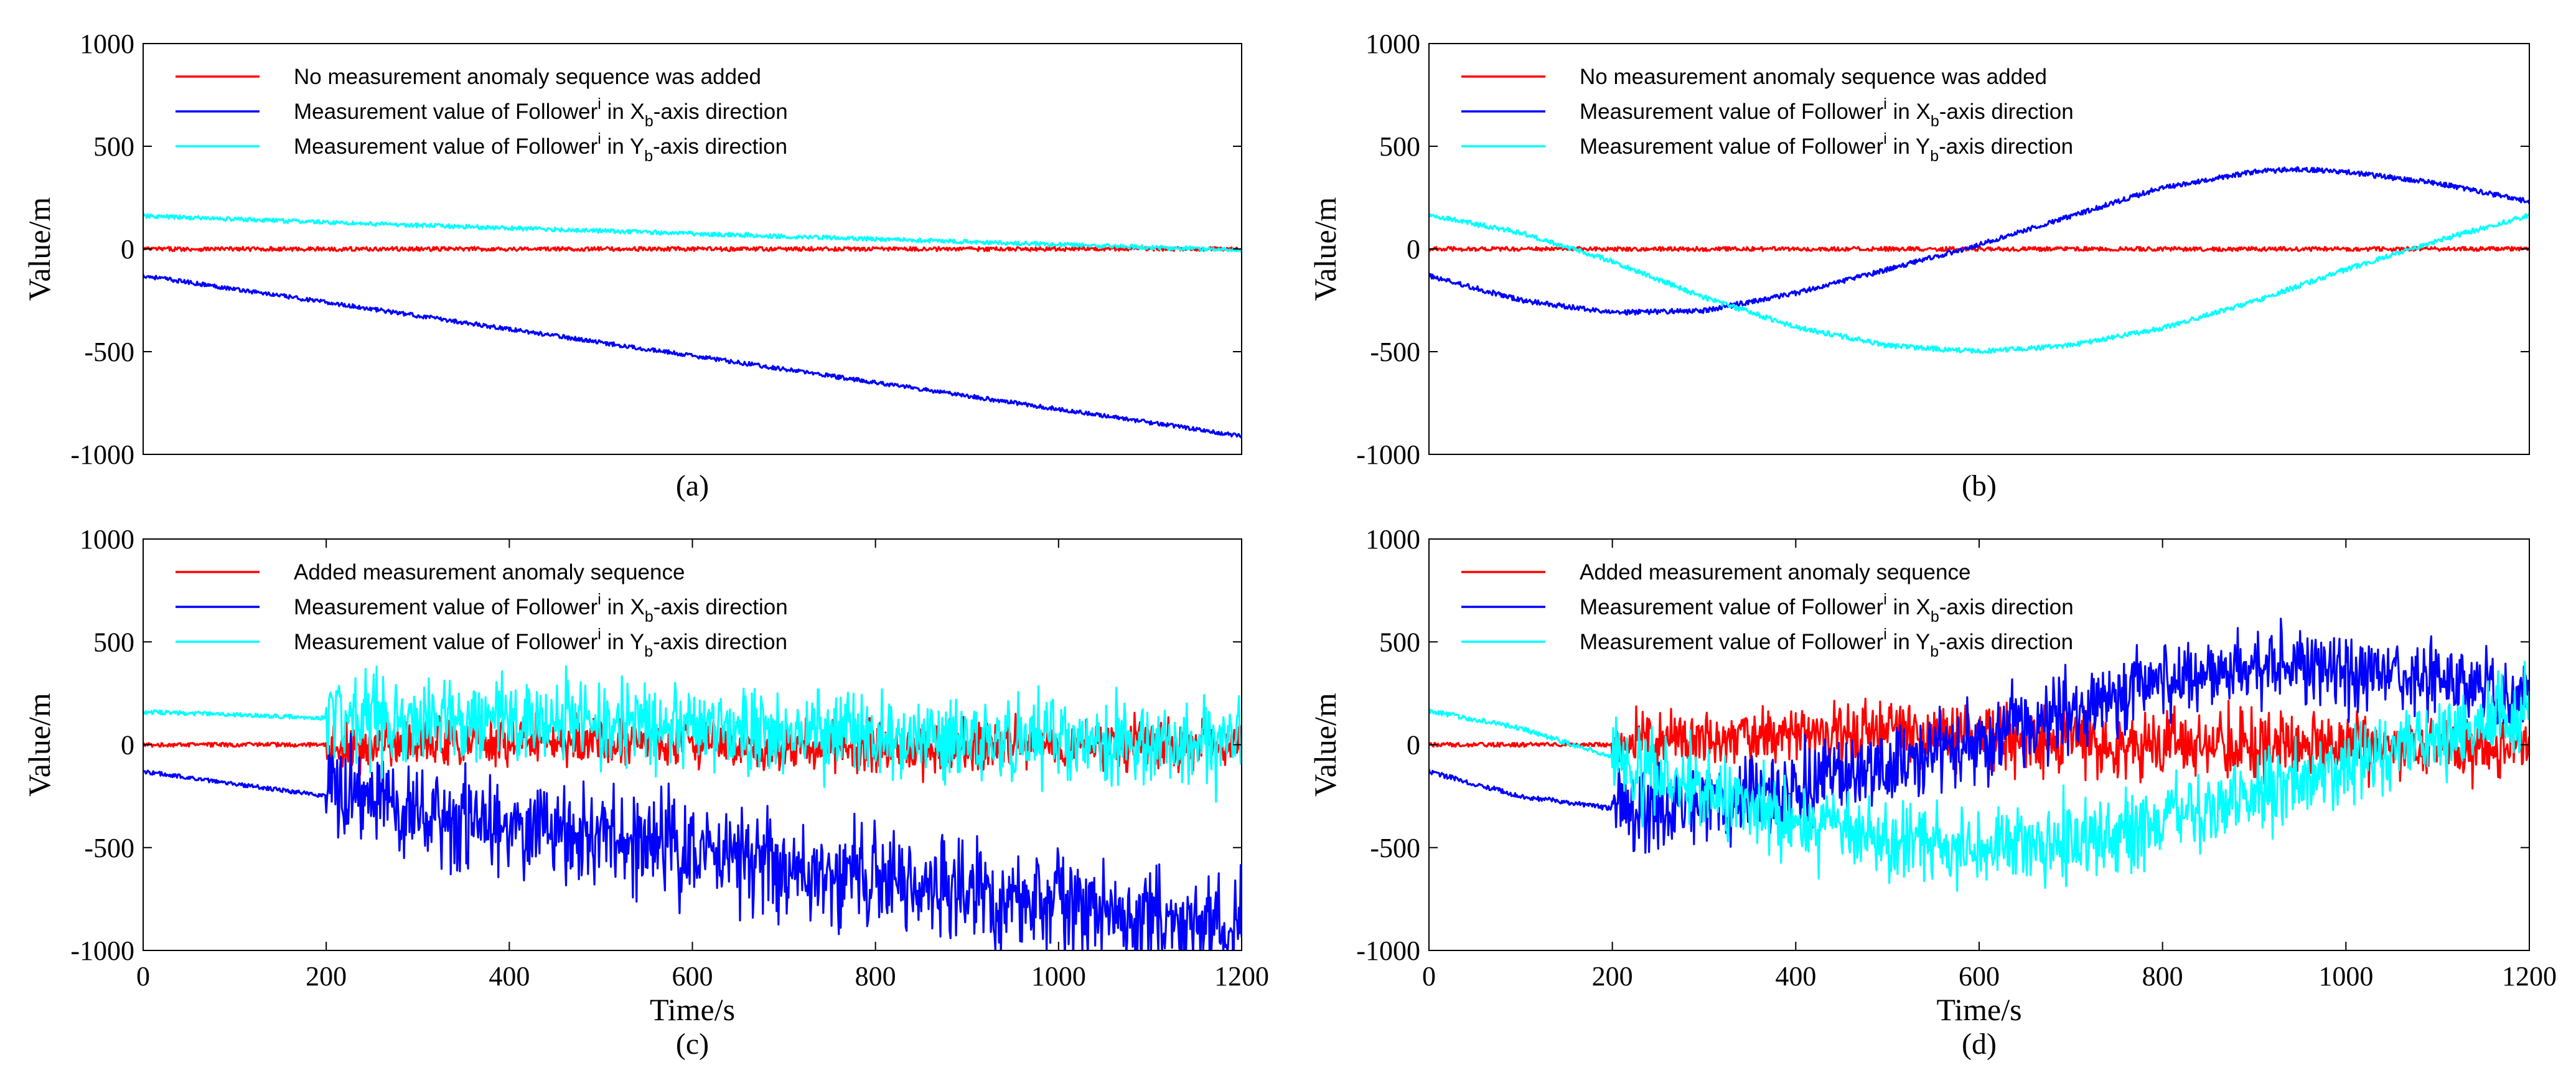 Image resolution: width=2576 pixels, height=1088 pixels. I want to click on panel-caption: (d), so click(1979, 1044).